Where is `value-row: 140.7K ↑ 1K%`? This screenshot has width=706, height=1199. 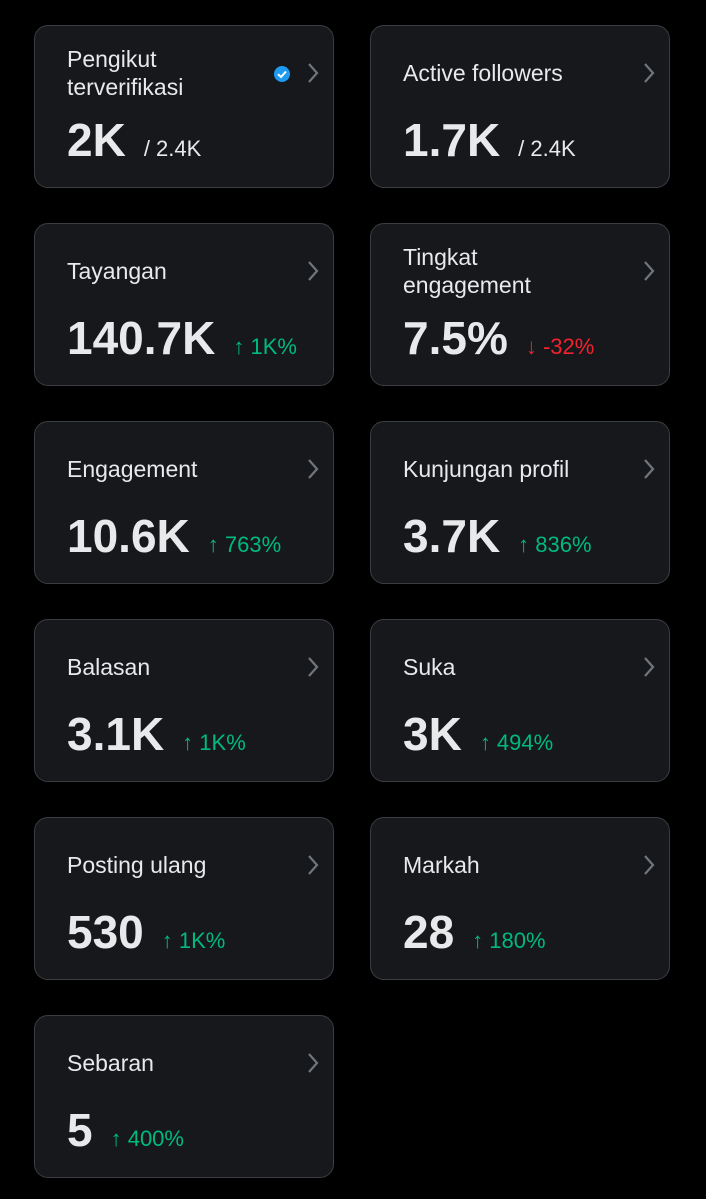
value-row: 140.7K ↑ 1K% is located at coordinates (182, 338).